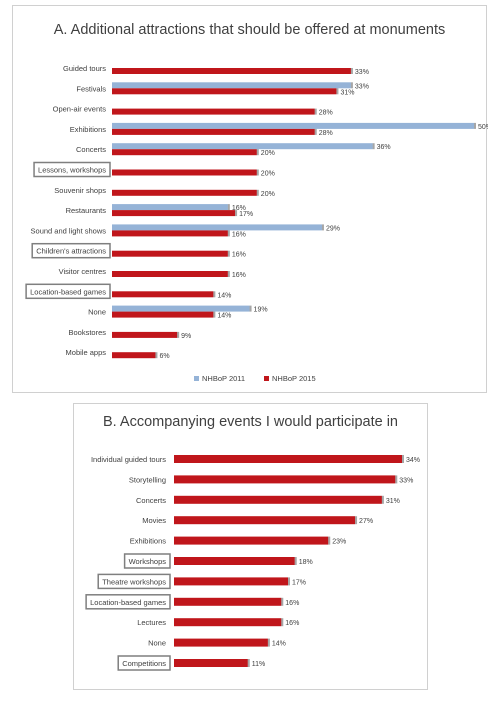 Image resolution: width=500 pixels, height=701 pixels. Describe the element at coordinates (186, 336) in the screenshot. I see `chart-a-data-label-nhbop-2015-bookstores: 9%` at that location.